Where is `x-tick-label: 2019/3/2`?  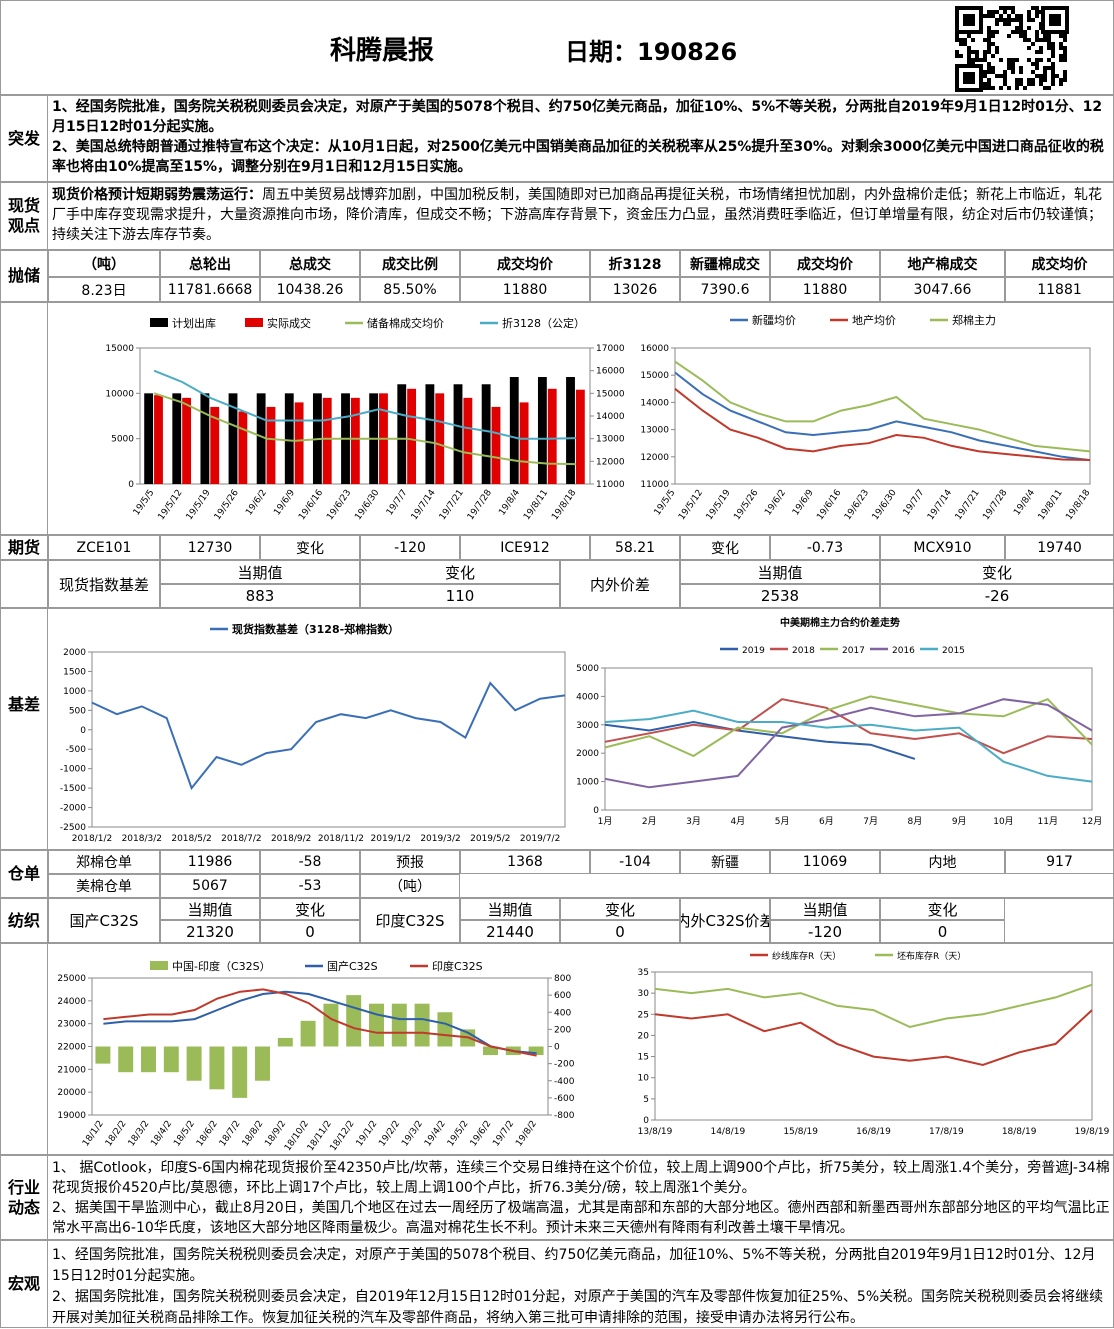
x-tick-label: 2019/3/2 is located at coordinates (440, 839).